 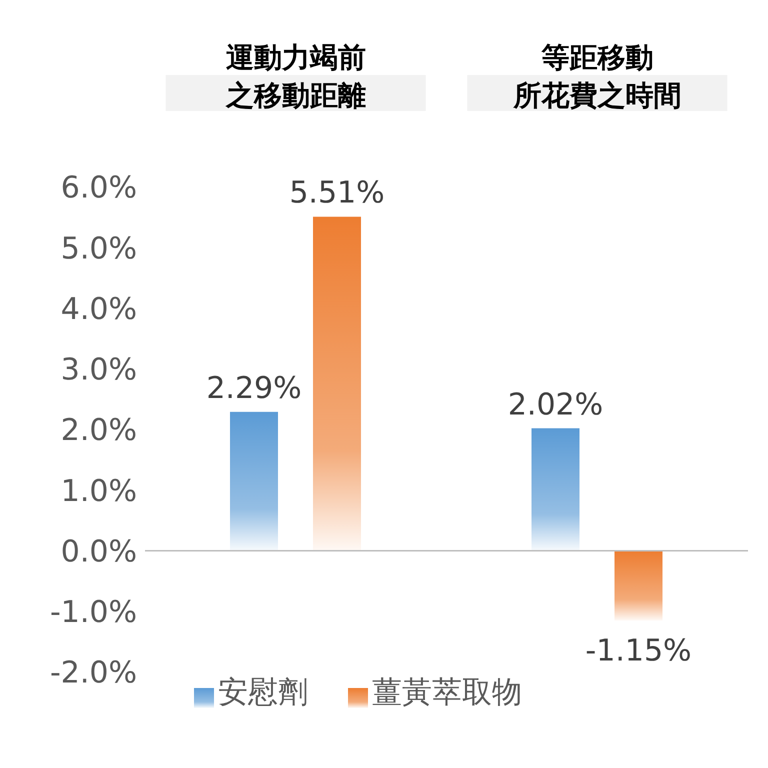 I want to click on y-tick-label: -2.0%, so click(x=93, y=673).